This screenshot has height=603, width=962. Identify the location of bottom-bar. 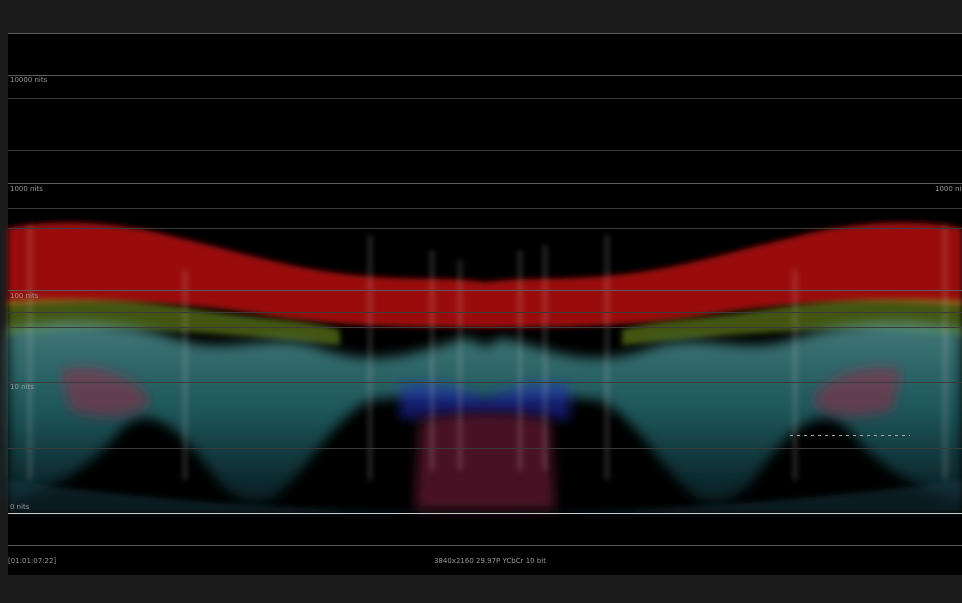
(481, 589).